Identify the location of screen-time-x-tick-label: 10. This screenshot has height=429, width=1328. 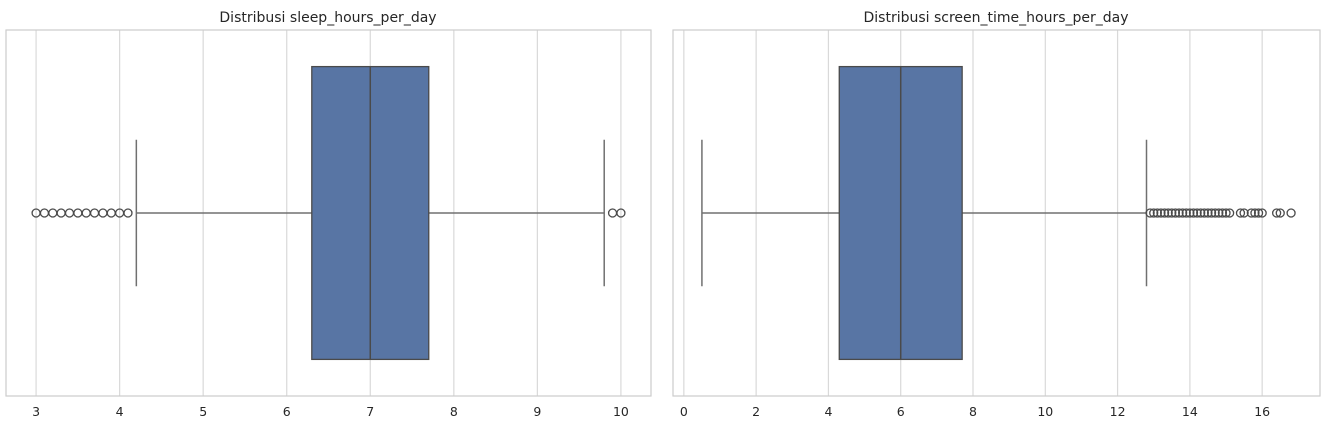
(1045, 411).